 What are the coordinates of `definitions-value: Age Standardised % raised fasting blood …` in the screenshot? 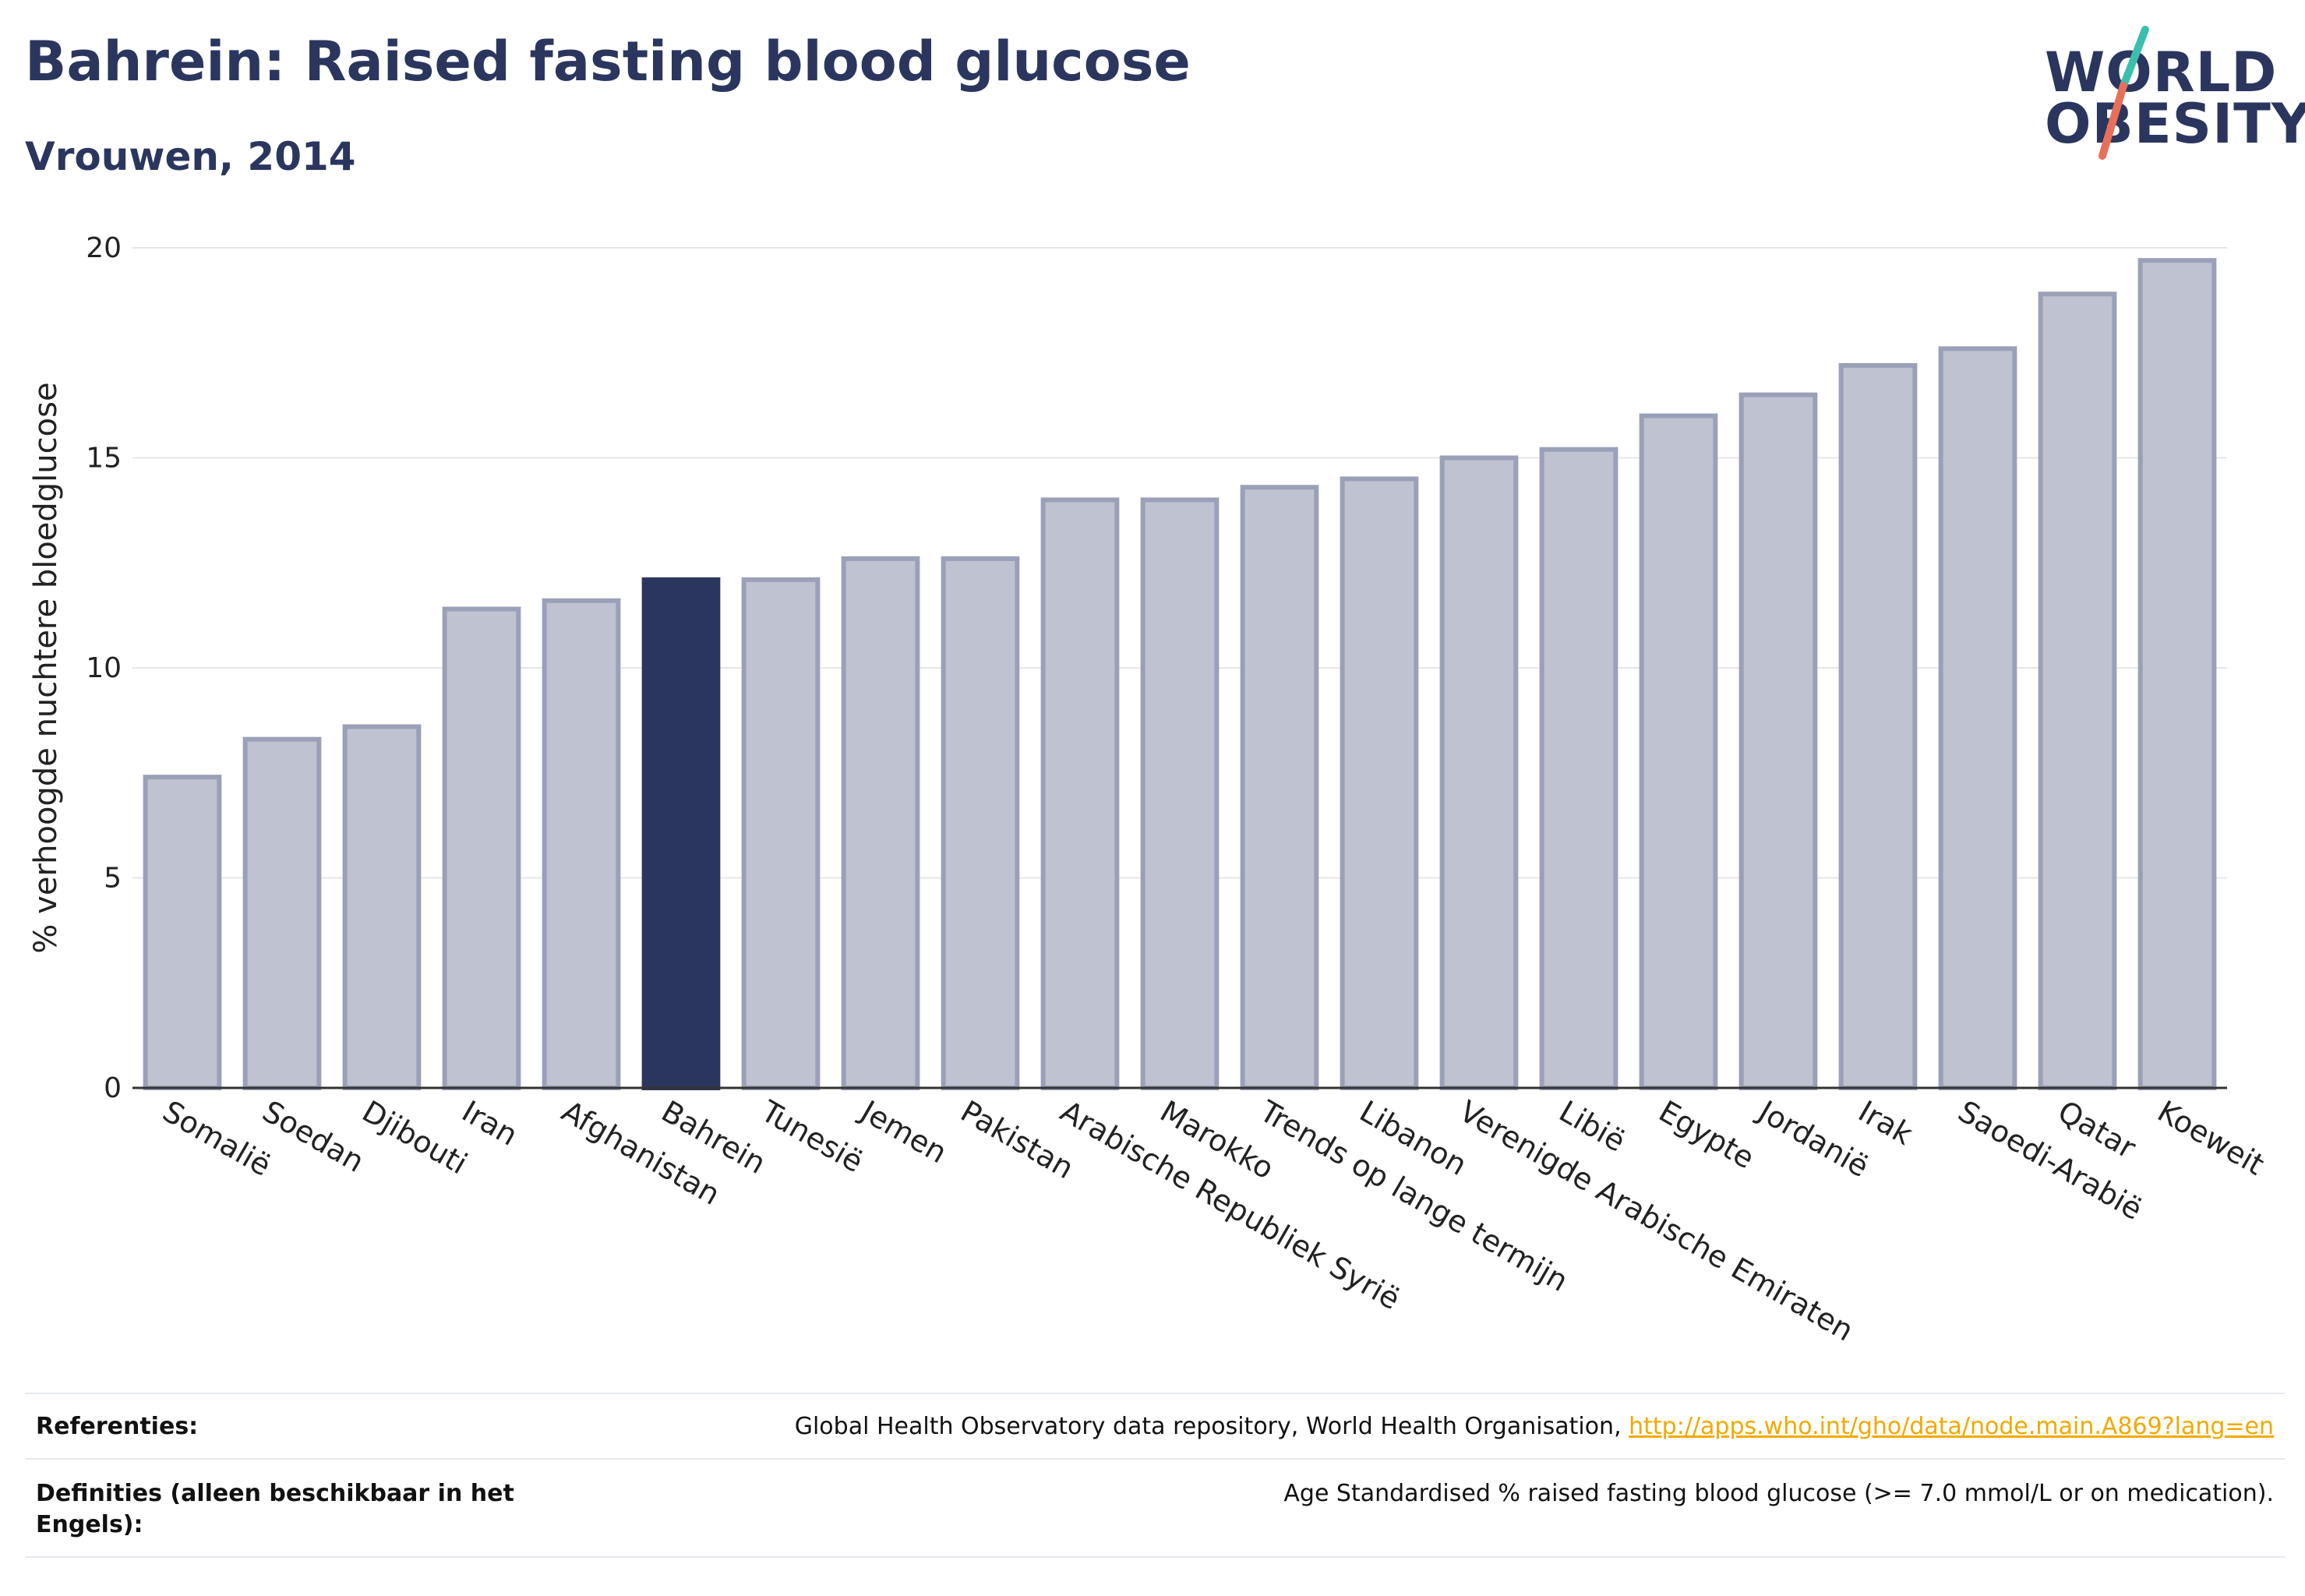 It's located at (1778, 1493).